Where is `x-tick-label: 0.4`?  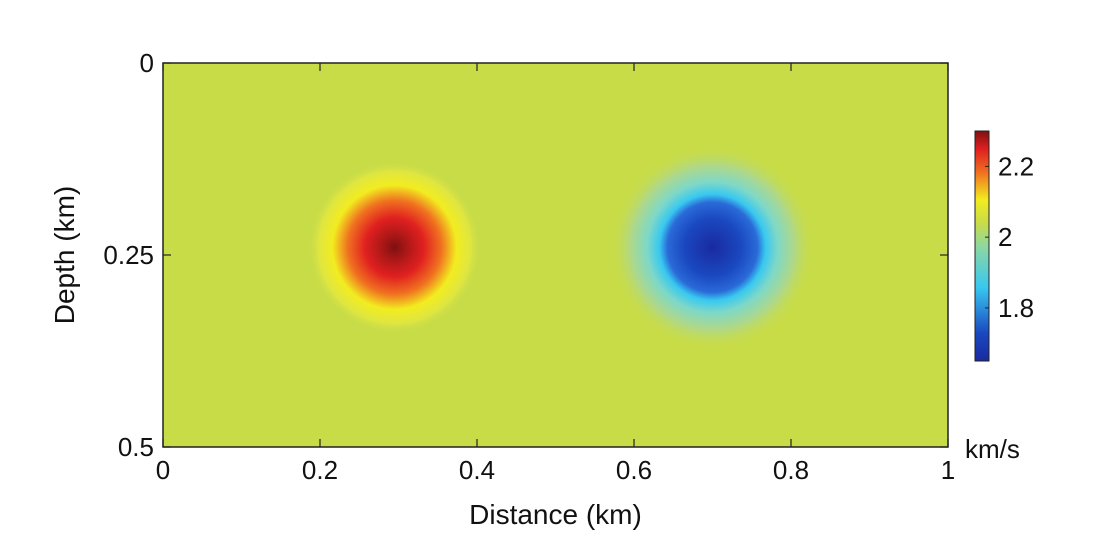
x-tick-label: 0.4 is located at coordinates (477, 470).